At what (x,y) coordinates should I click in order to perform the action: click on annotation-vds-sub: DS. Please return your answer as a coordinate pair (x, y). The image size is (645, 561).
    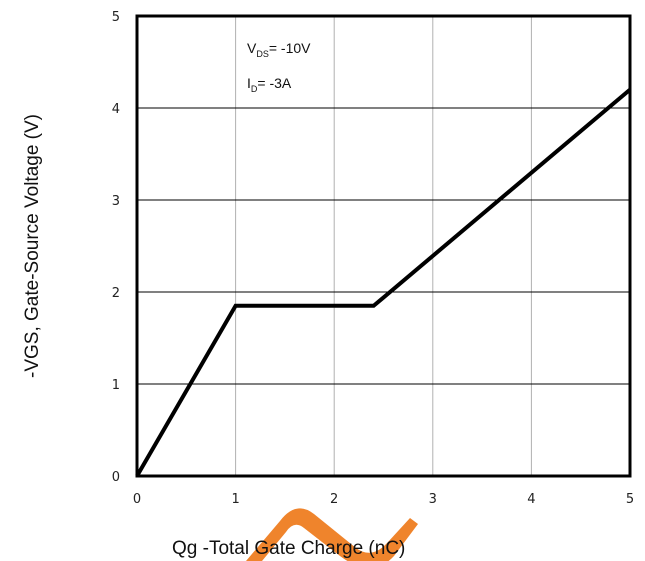
    Looking at the image, I should click on (262, 54).